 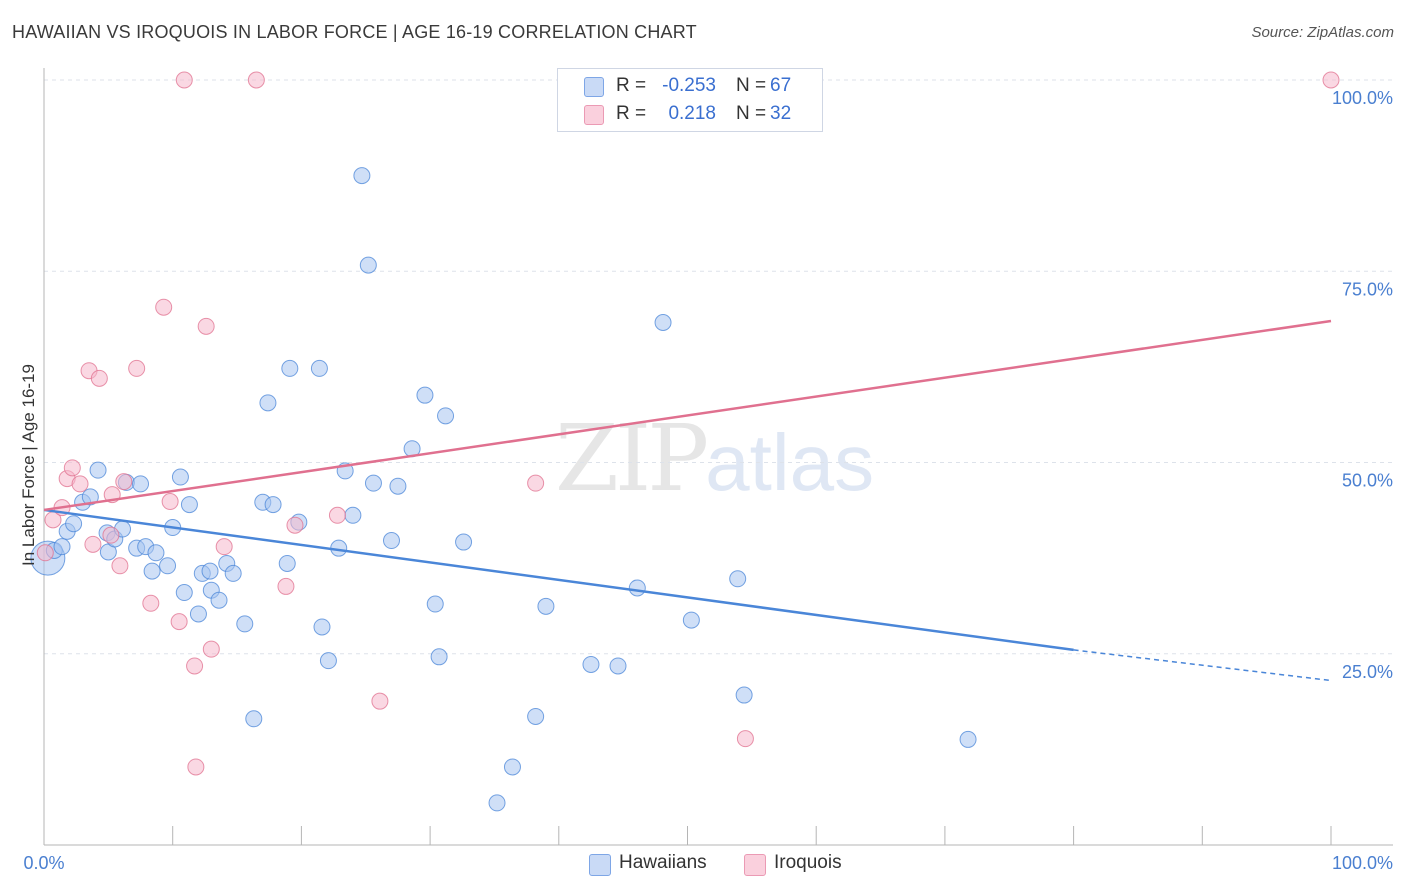 I want to click on hawaiians-legend-icon, so click(x=600, y=865).